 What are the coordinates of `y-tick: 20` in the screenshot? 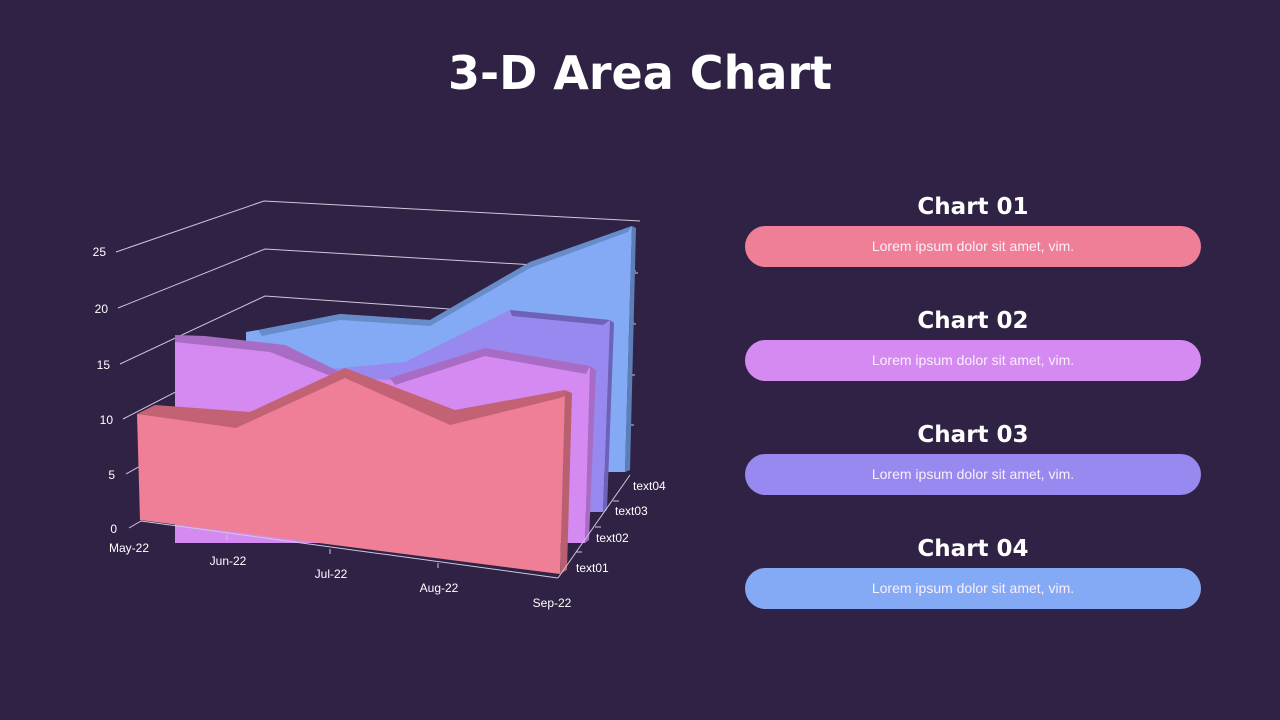 It's located at (102, 309).